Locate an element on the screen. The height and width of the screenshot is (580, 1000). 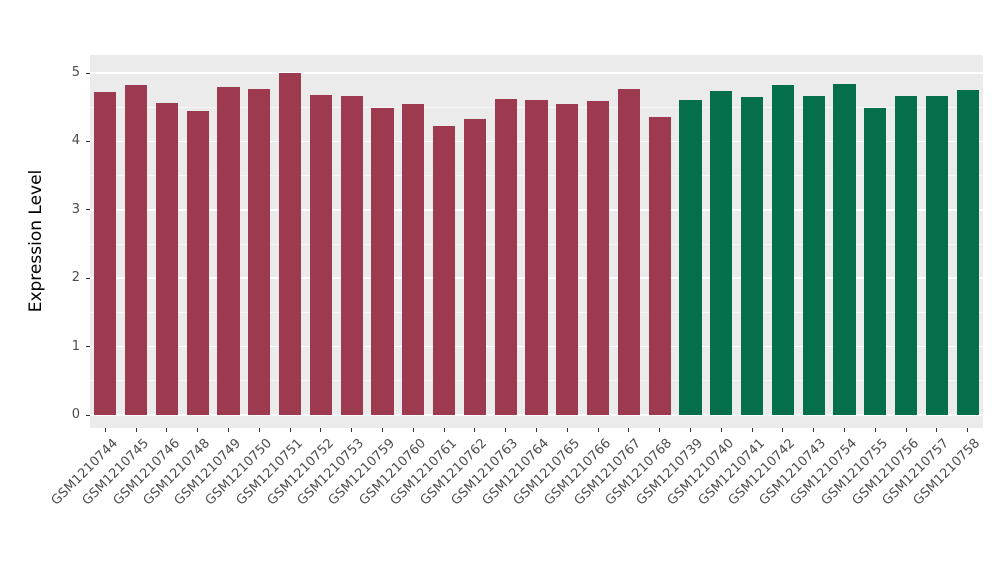
bar-GSM1210746 is located at coordinates (167, 259).